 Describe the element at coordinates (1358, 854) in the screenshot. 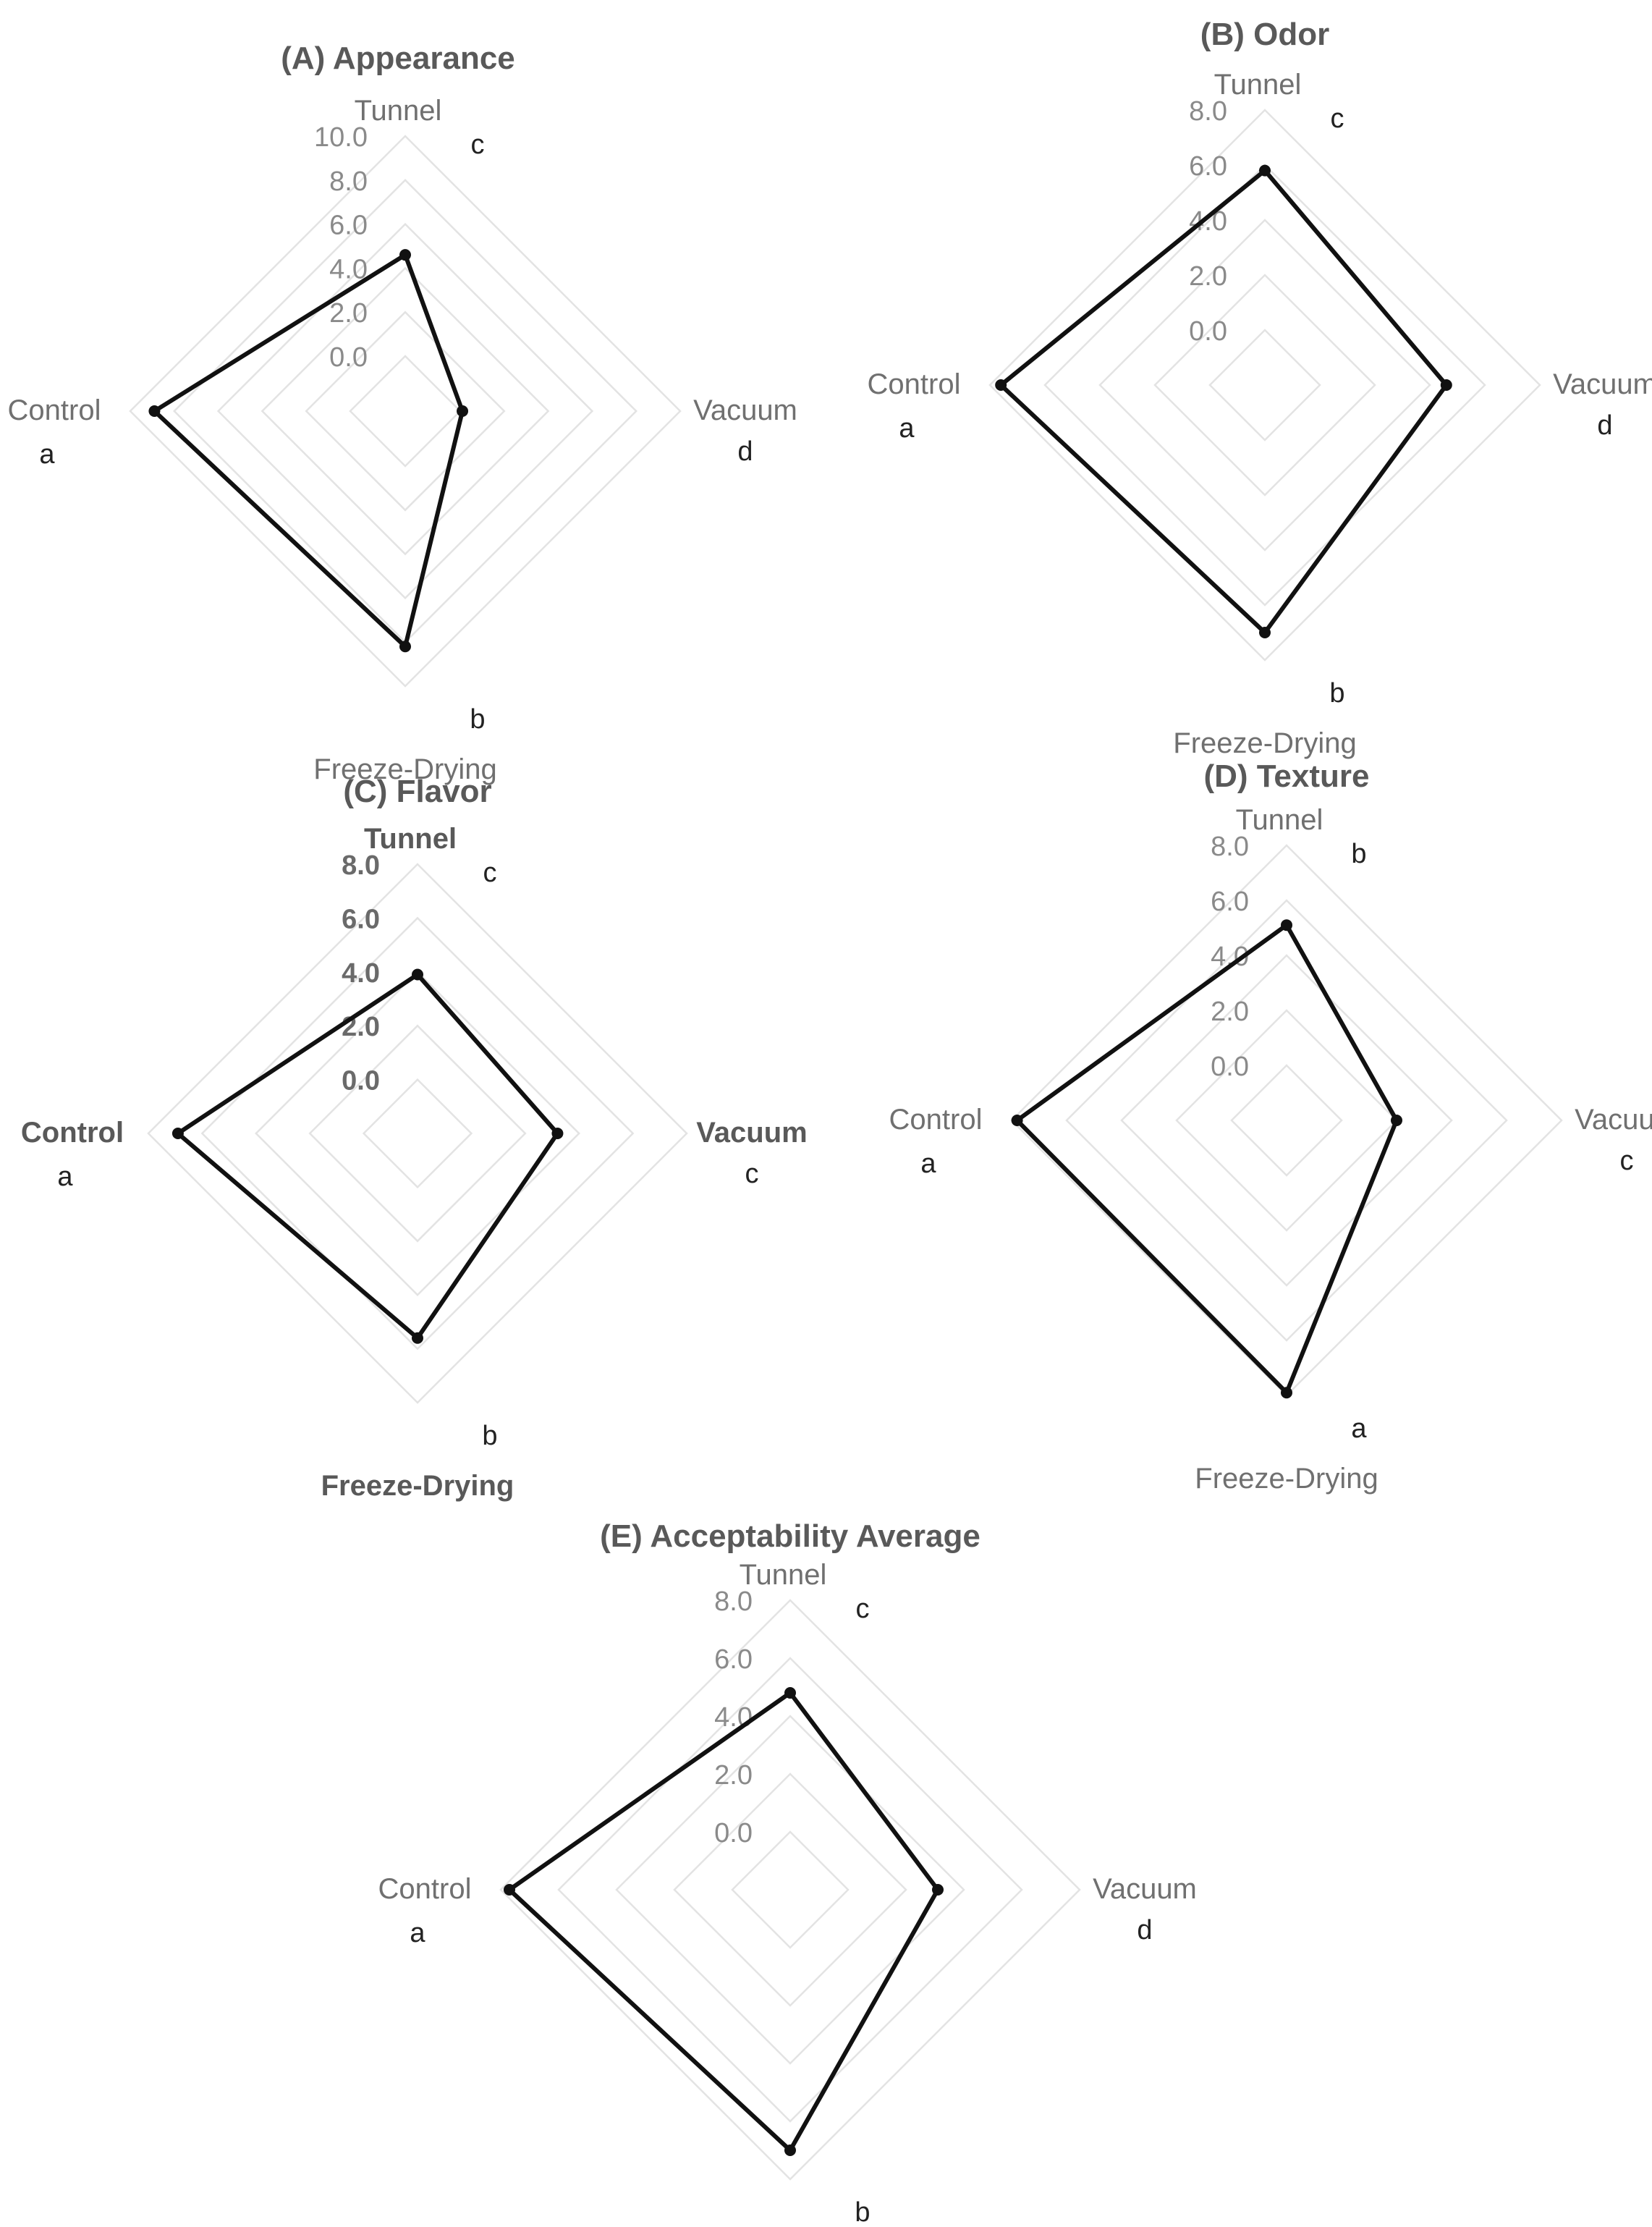

I see `sig-letter-tunnel: b` at that location.